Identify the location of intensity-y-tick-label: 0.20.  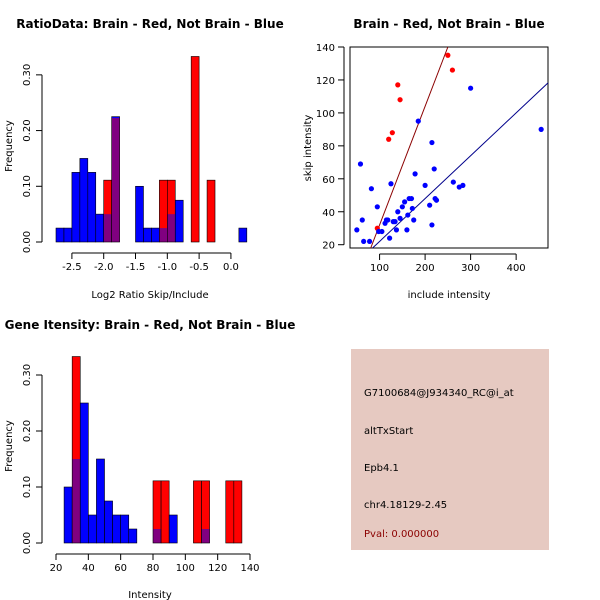
(27, 431).